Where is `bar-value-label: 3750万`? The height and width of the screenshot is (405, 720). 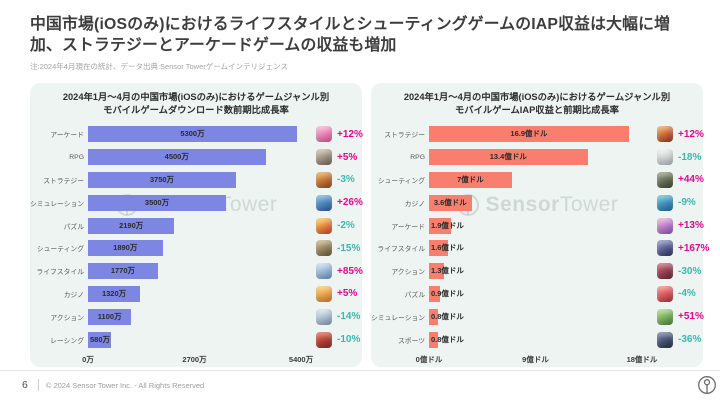
bar-value-label: 3750万 is located at coordinates (162, 179).